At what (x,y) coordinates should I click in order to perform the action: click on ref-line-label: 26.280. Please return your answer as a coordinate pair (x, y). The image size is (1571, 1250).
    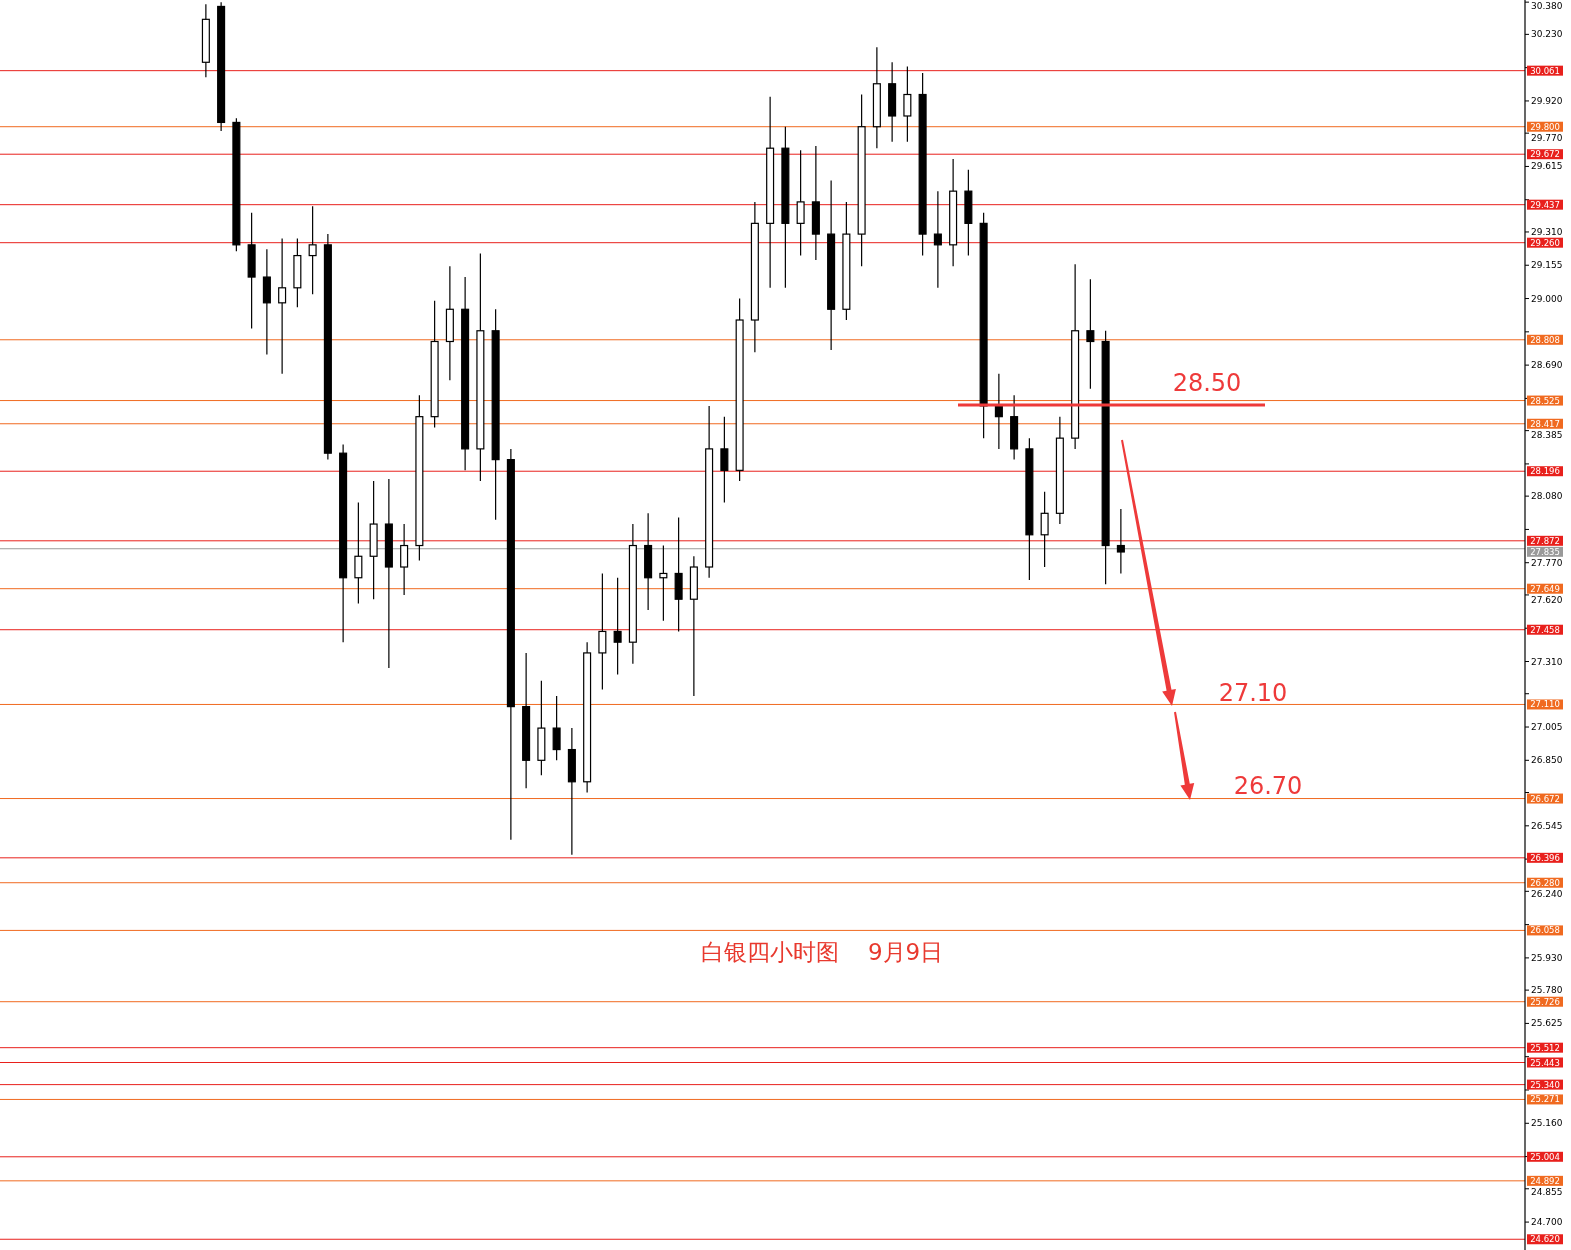
    Looking at the image, I should click on (1545, 882).